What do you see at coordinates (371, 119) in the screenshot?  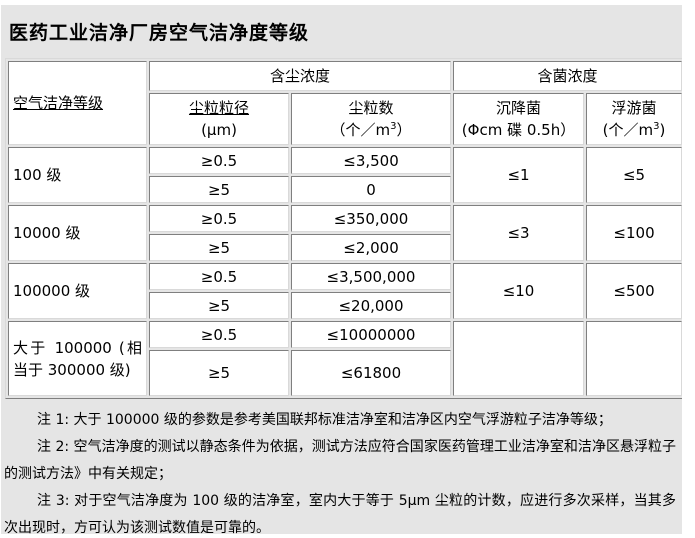 I see `header-dust-count: 尘粒数 （个／m3）` at bounding box center [371, 119].